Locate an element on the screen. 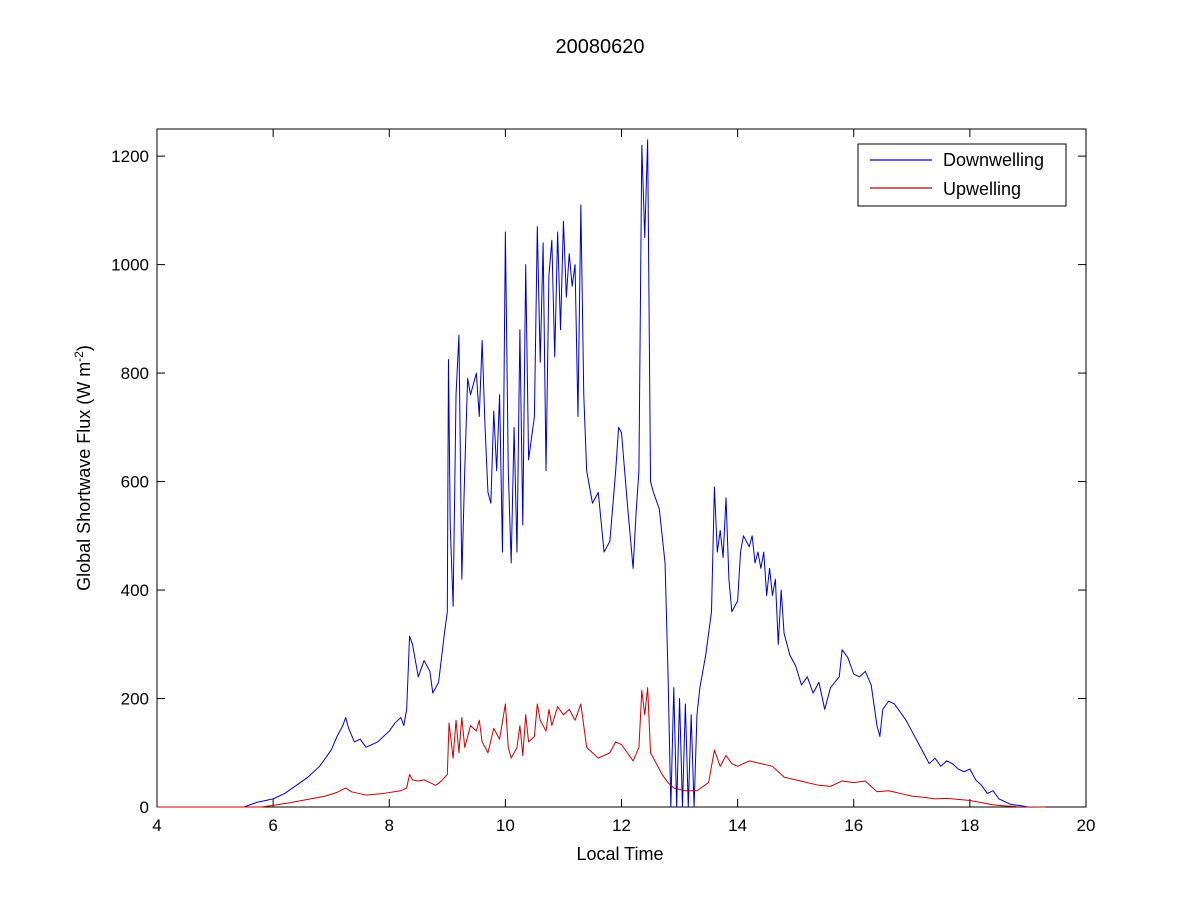 The width and height of the screenshot is (1200, 900). x-tick-label: 14 is located at coordinates (737, 825).